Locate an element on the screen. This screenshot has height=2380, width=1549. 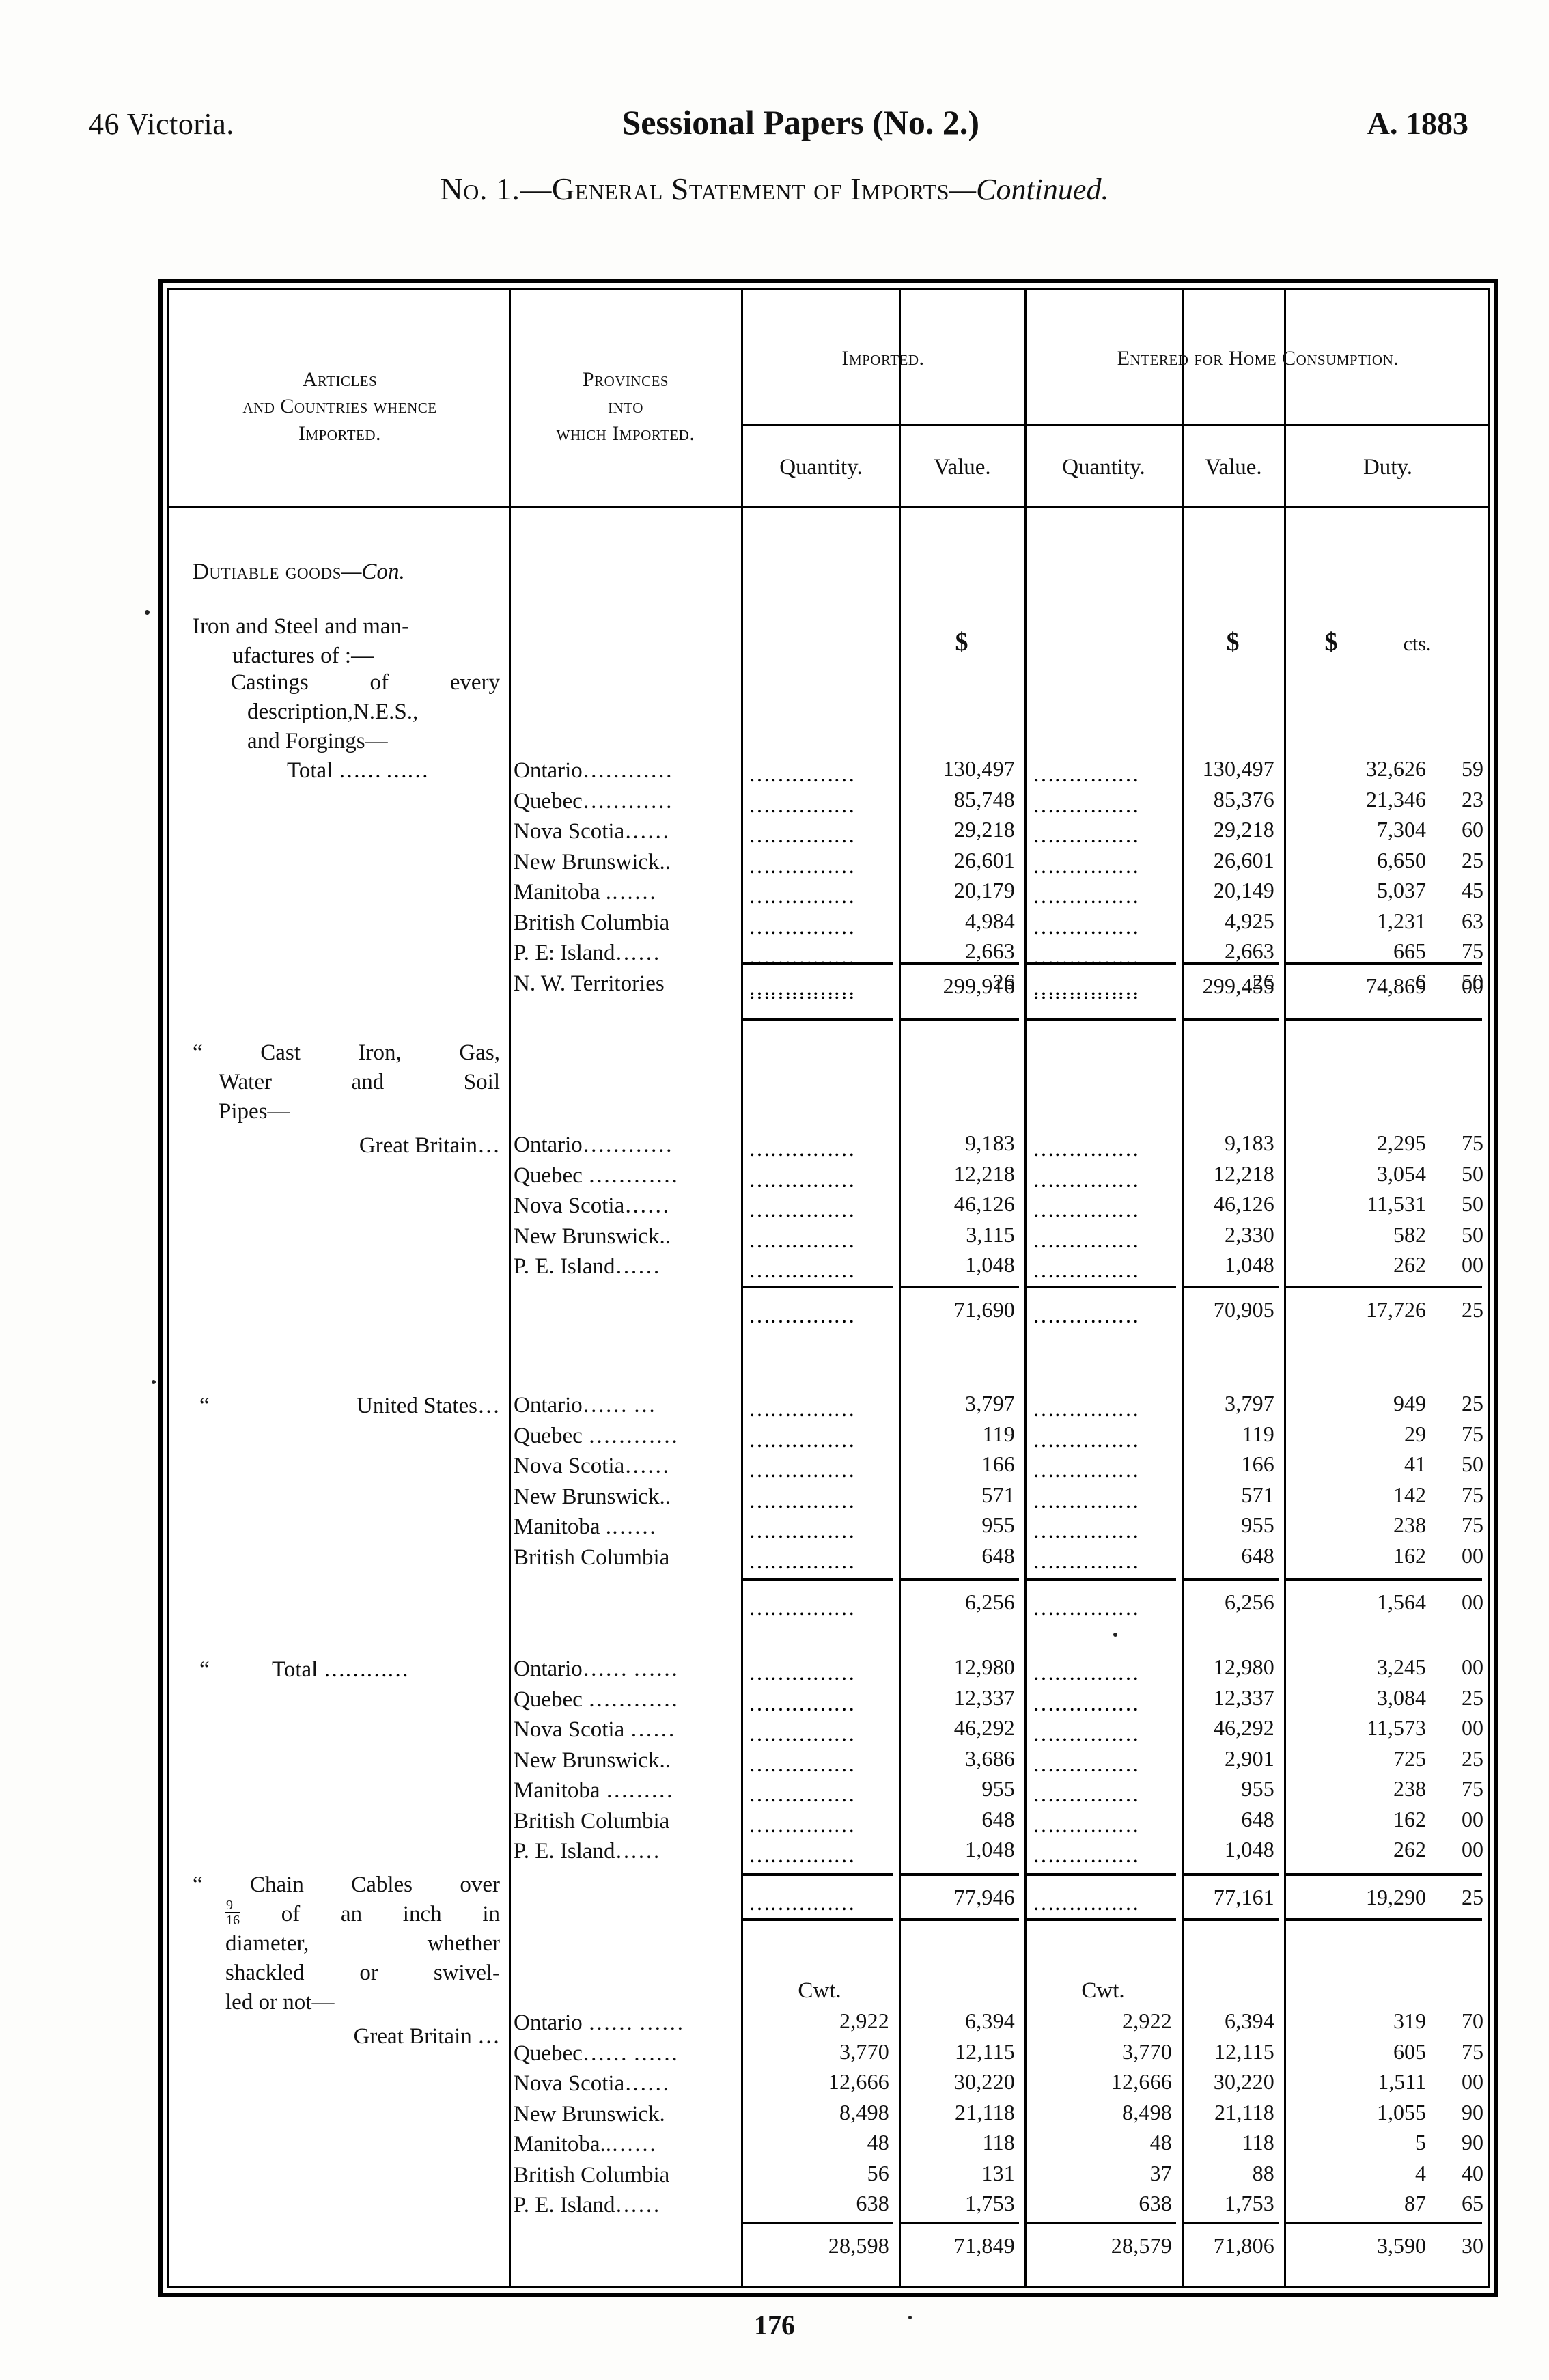
cell-duty-dollars: 142 is located at coordinates (1409, 1494).